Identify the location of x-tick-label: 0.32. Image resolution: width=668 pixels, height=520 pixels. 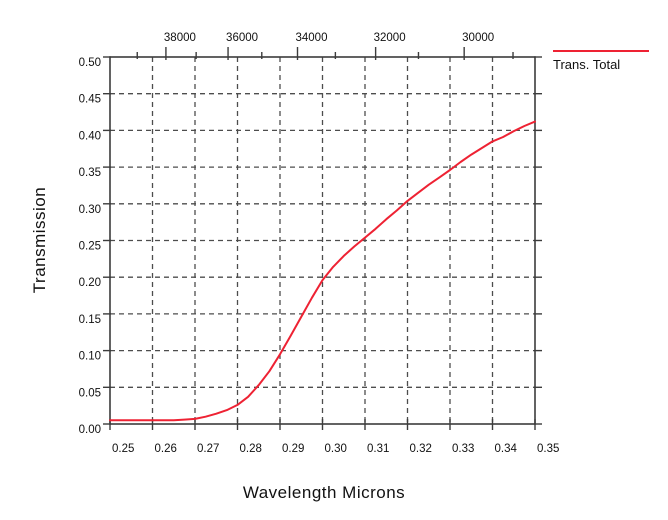
(421, 449).